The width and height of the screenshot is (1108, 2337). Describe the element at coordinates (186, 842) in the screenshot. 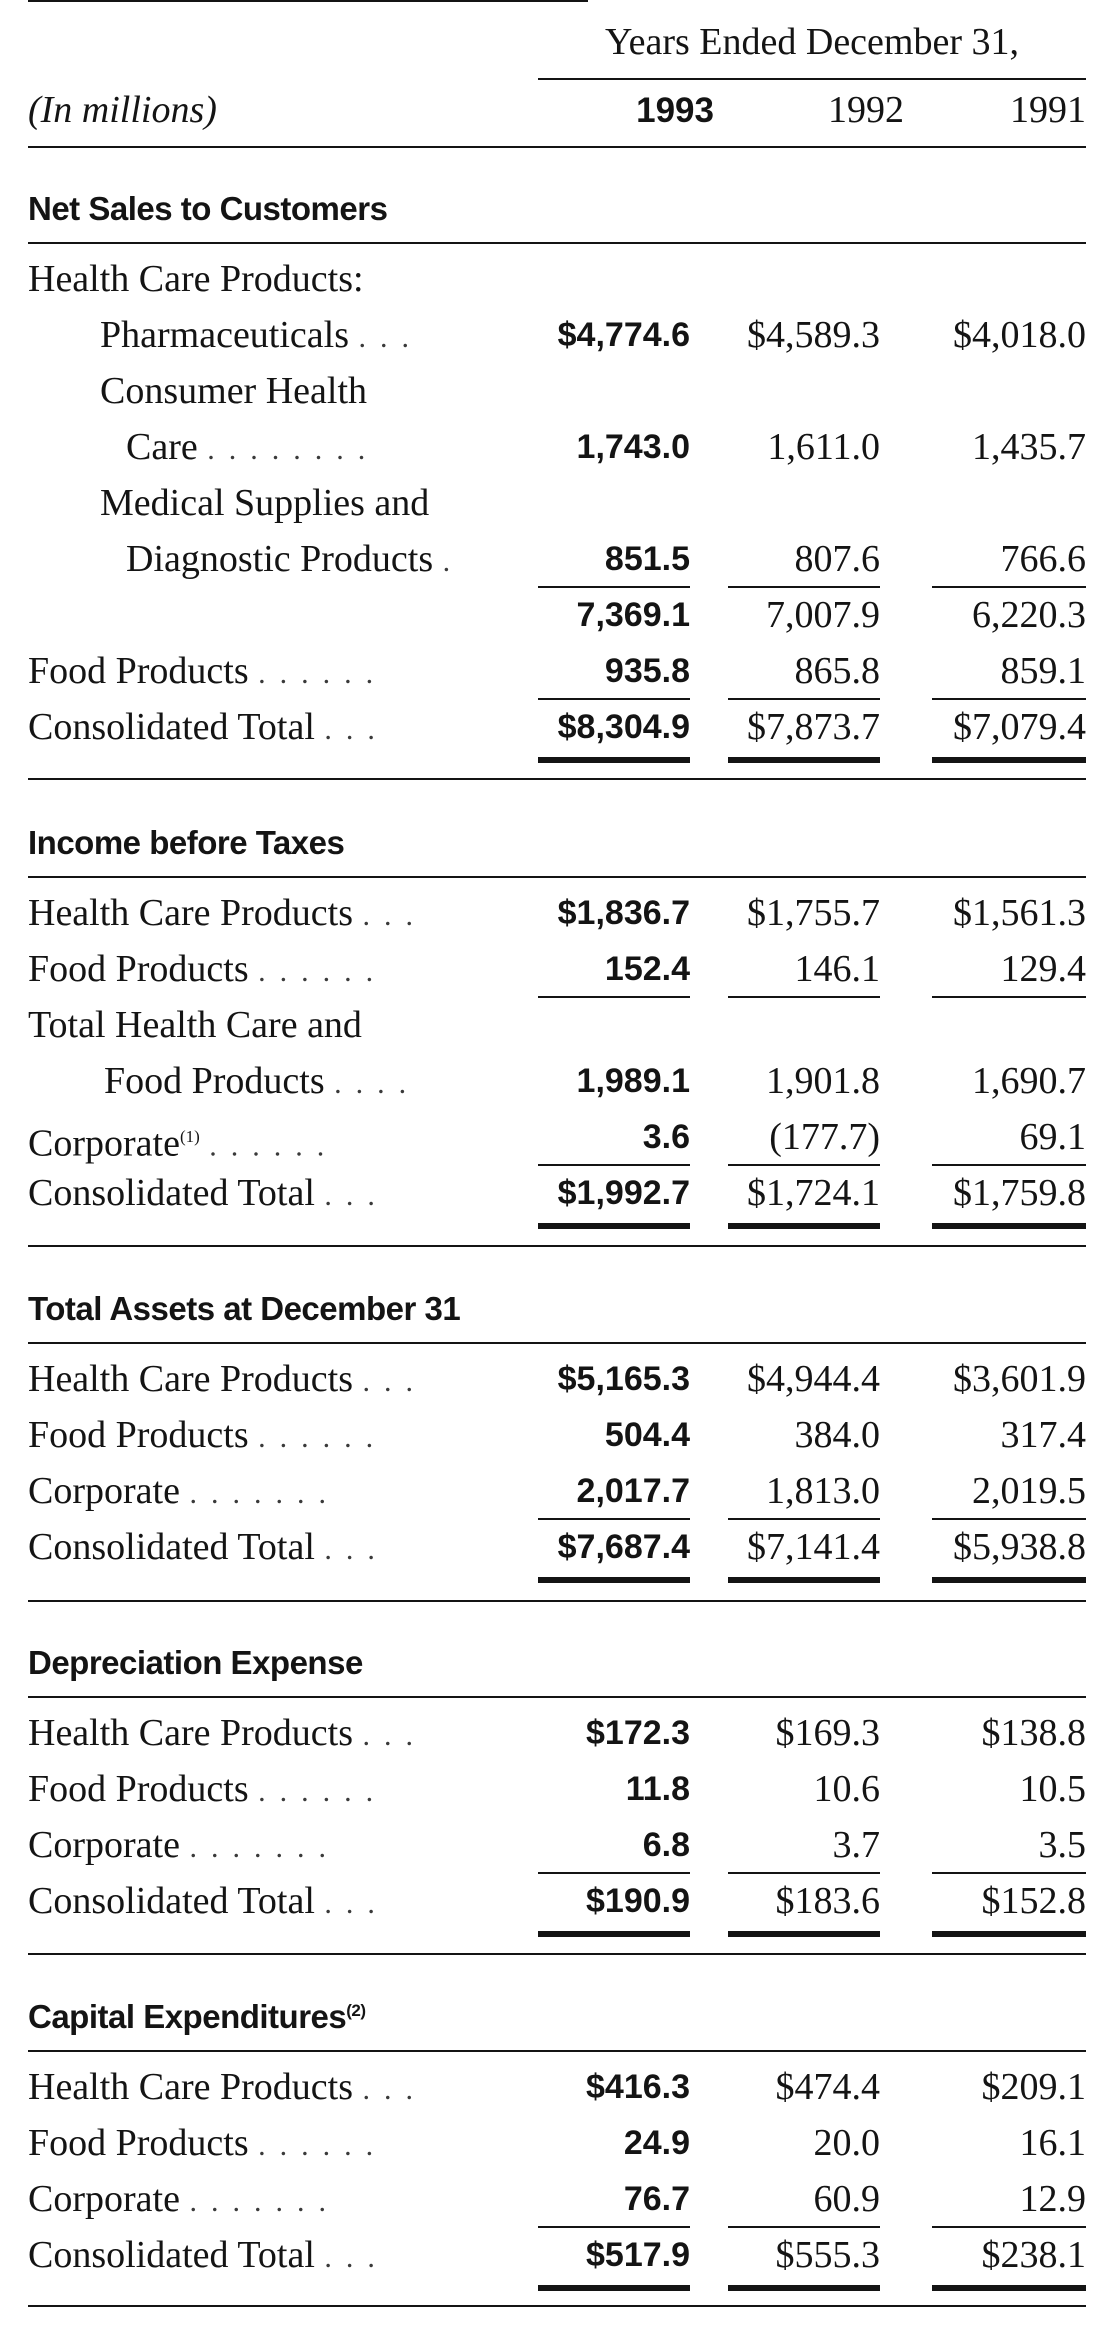

I see `section-title-income: Income before Taxes` at that location.